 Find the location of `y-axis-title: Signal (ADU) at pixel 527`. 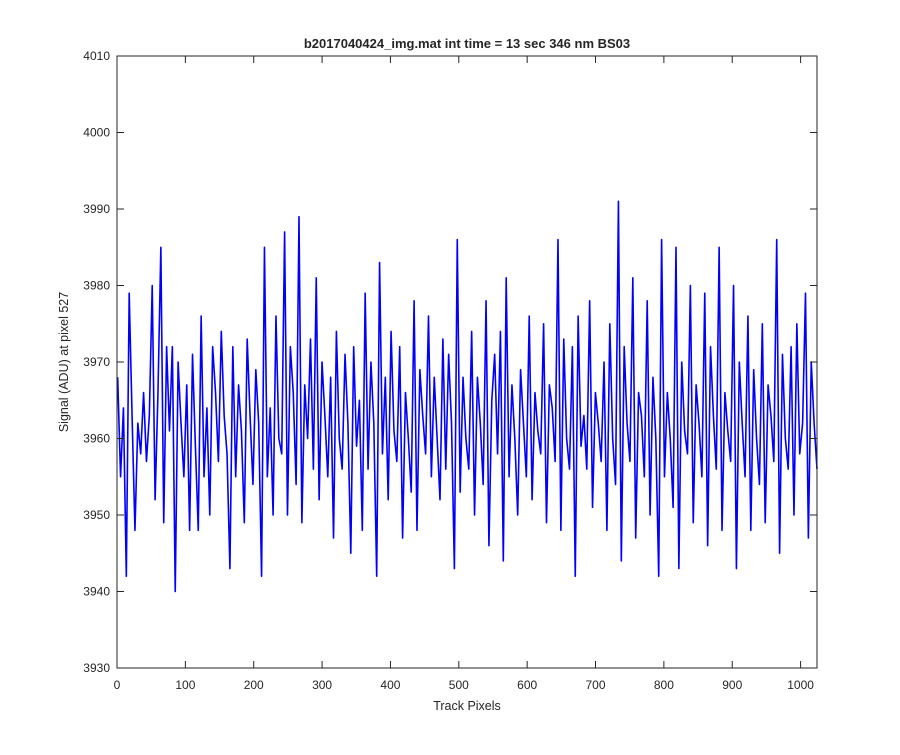

y-axis-title: Signal (ADU) at pixel 527 is located at coordinates (64, 362).